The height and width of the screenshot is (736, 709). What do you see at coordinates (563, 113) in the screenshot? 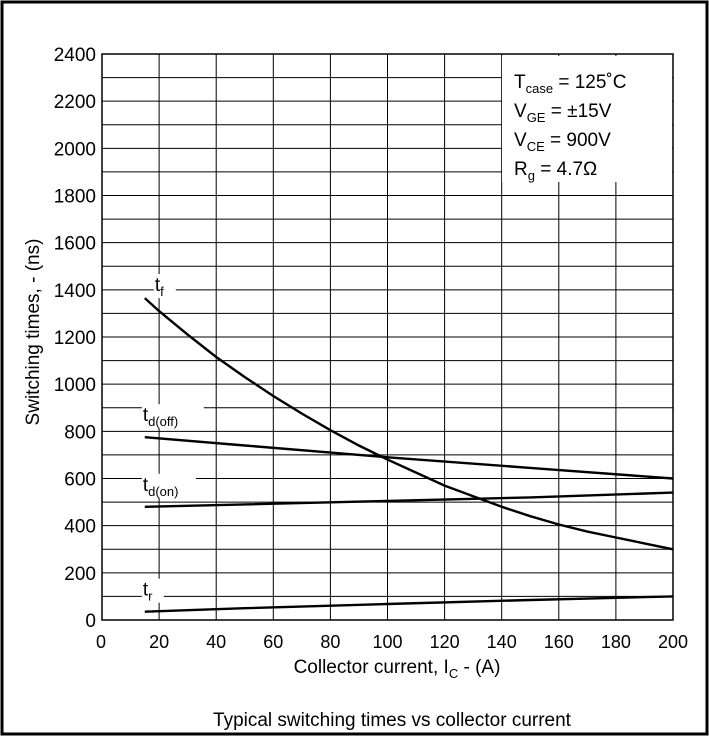
I see `condition-line: VGE = ±15V` at bounding box center [563, 113].